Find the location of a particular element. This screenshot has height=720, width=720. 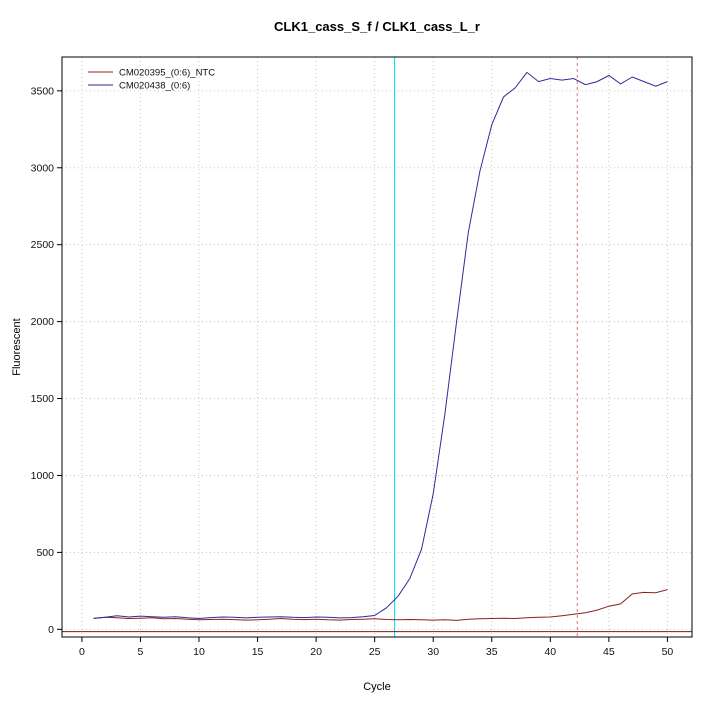

legend-label: CM020395_(0:6)_NTC is located at coordinates (167, 73).